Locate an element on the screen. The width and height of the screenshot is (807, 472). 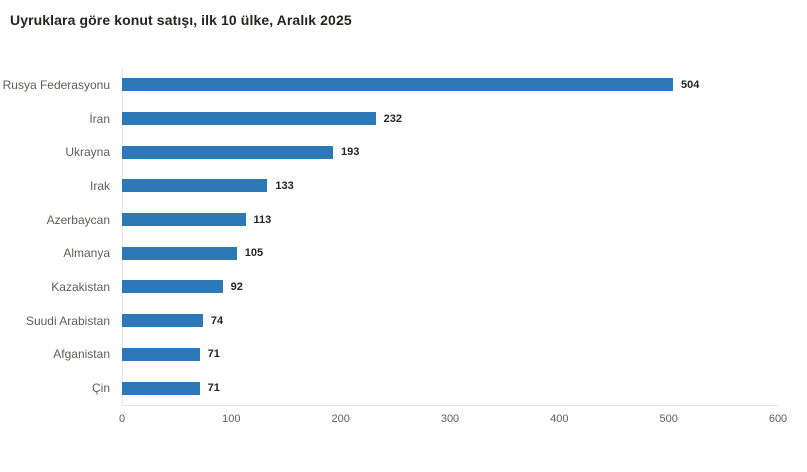
x-axis-tick-label: 500 is located at coordinates (668, 419).